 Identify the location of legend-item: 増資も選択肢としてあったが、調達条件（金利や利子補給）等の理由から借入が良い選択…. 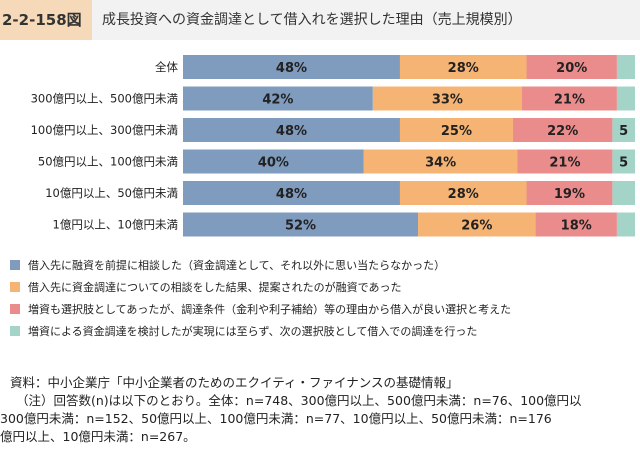
(325, 309).